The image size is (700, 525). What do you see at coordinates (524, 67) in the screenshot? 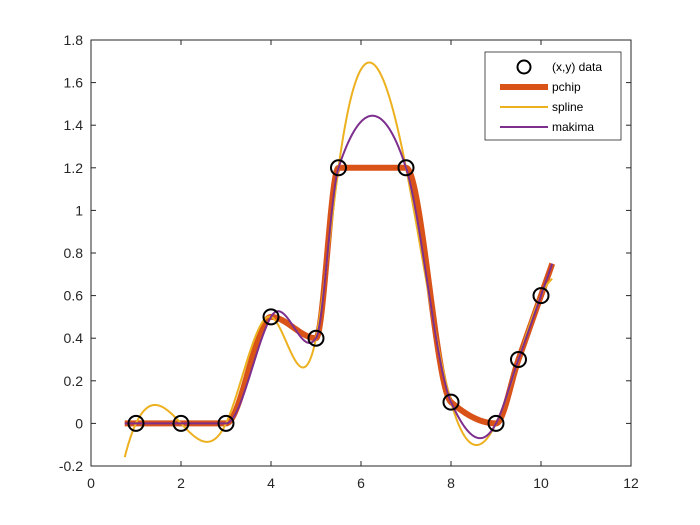
I see `legend-circle-marker-icon` at bounding box center [524, 67].